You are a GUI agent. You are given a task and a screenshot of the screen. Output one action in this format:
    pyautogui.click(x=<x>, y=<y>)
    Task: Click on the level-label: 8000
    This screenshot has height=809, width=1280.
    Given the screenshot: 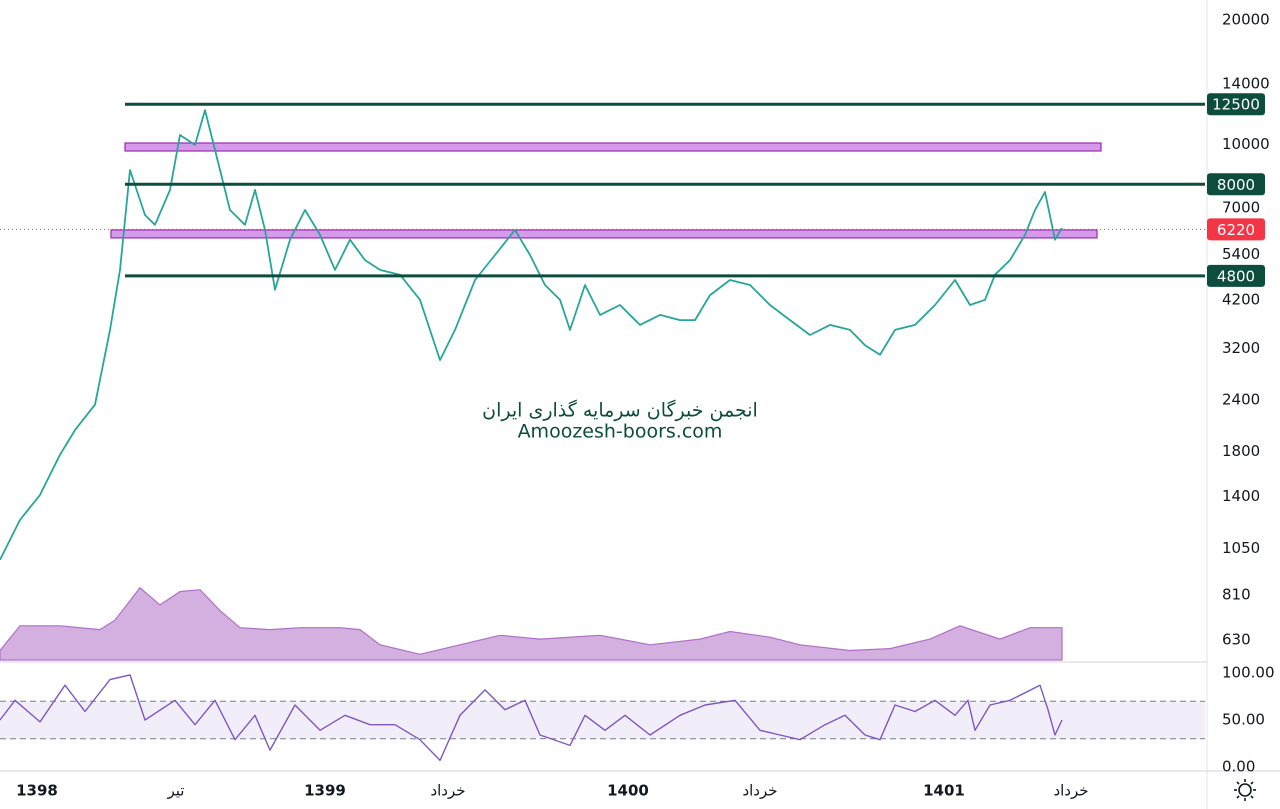 What is the action you would take?
    pyautogui.click(x=1236, y=185)
    